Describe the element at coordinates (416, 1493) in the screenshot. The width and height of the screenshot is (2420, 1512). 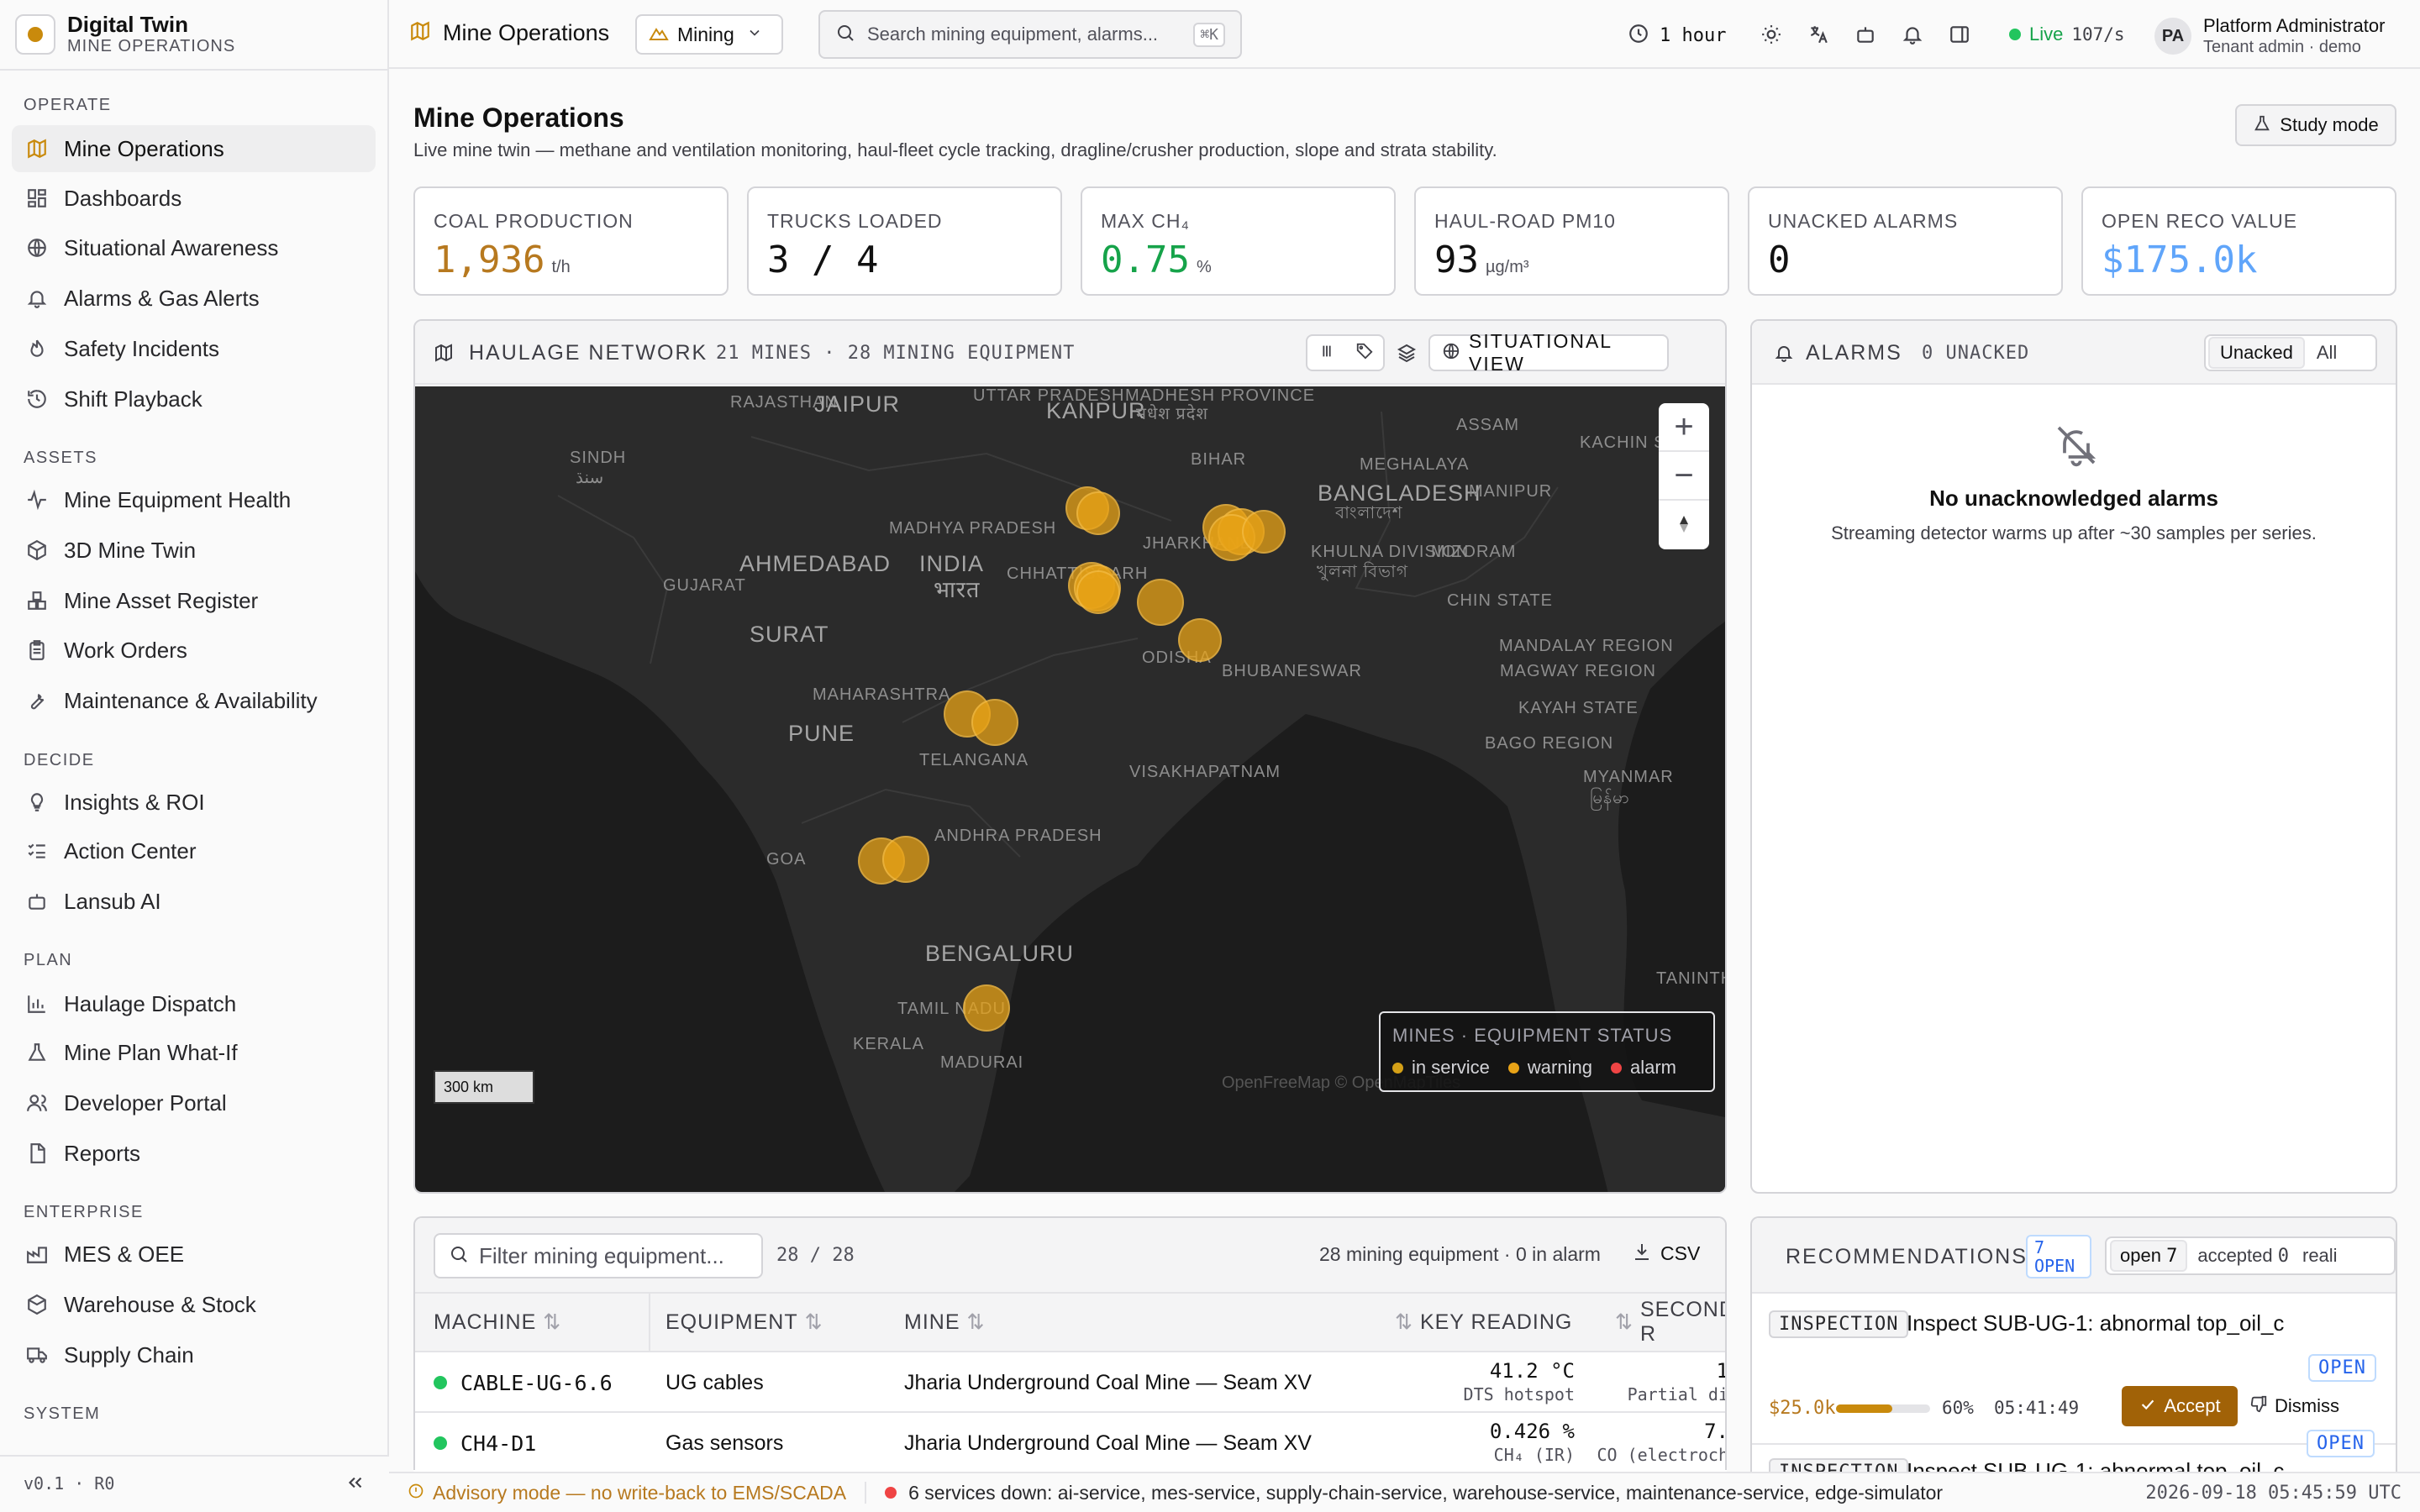
I see `alert-circle-icon` at that location.